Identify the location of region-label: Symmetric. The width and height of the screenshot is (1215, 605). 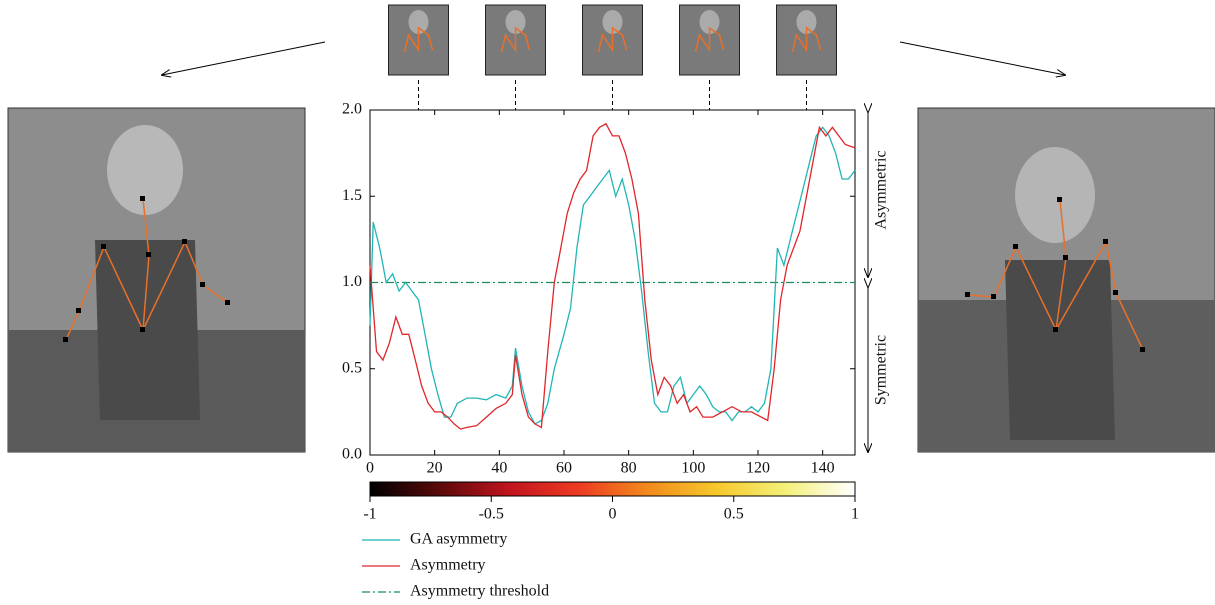
(881, 370).